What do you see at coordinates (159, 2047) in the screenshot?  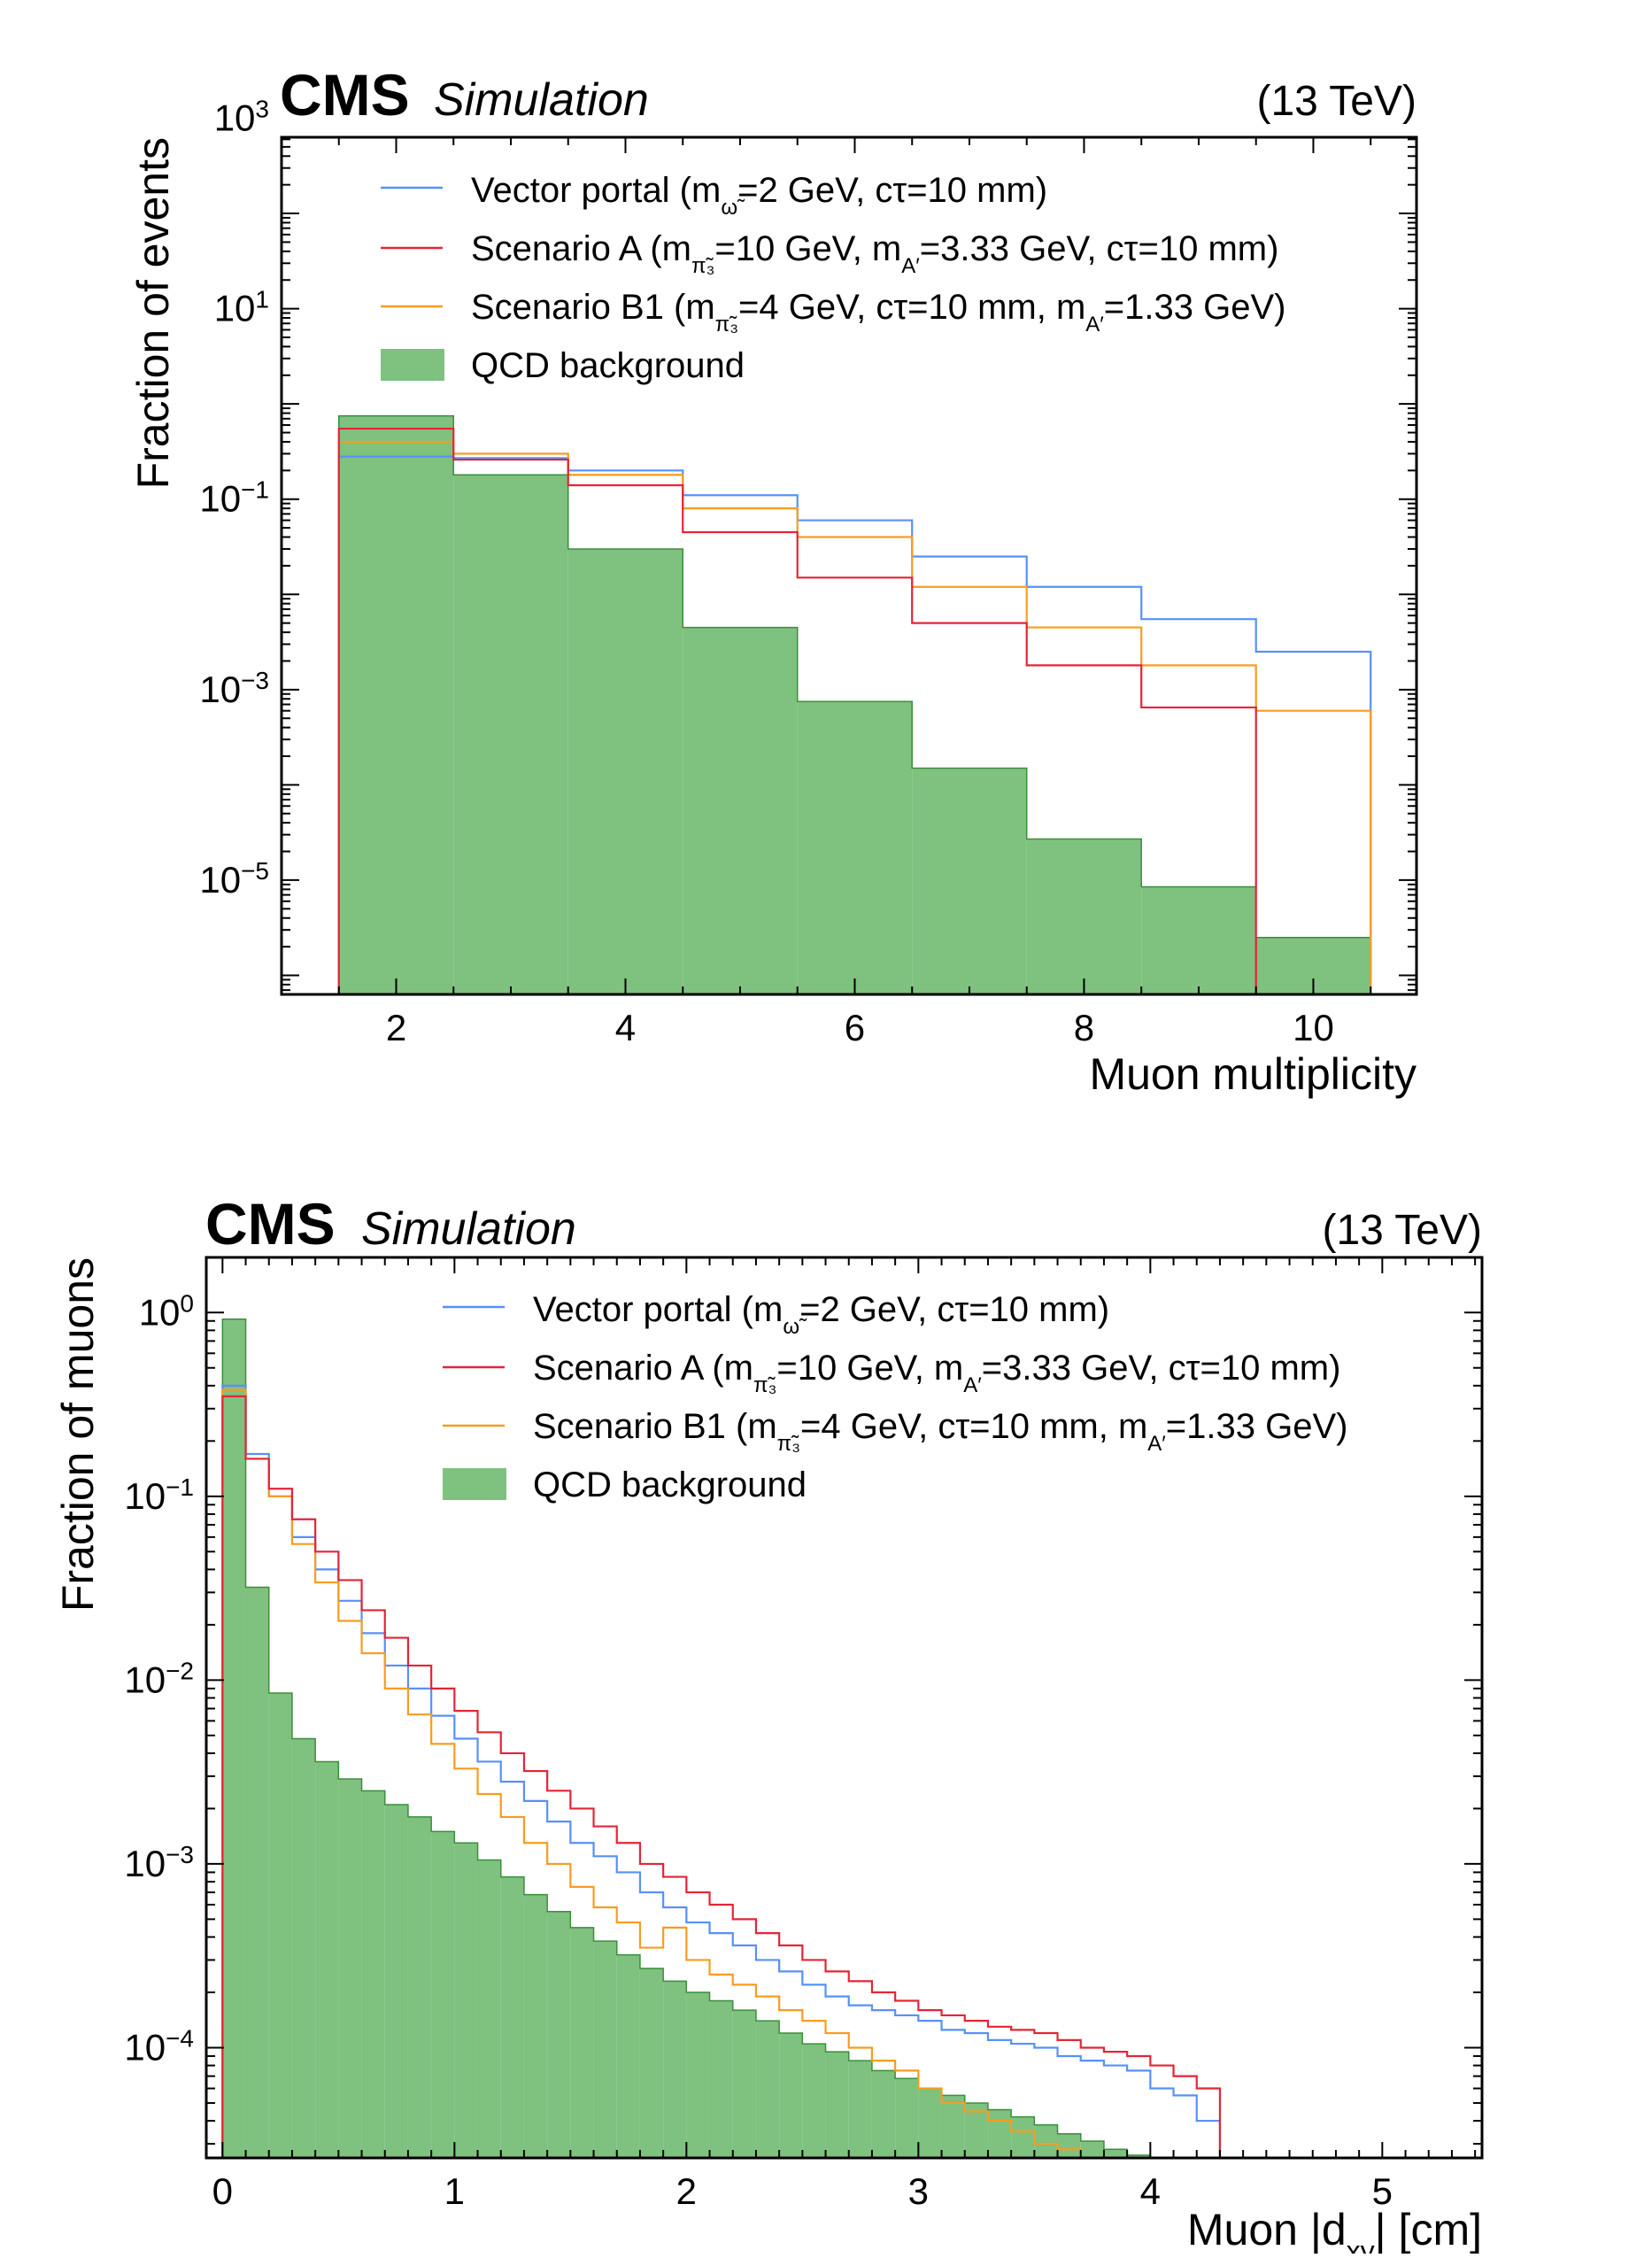 I see `y-tick-label-bottom: 10⁻⁴` at bounding box center [159, 2047].